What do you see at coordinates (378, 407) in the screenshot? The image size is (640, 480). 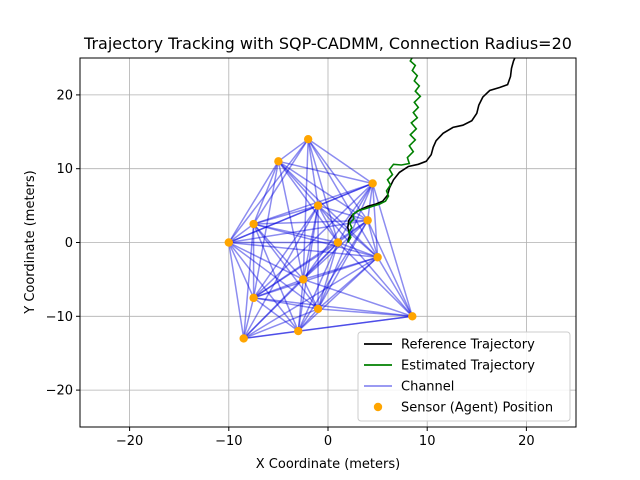 I see `legend-swatch` at bounding box center [378, 407].